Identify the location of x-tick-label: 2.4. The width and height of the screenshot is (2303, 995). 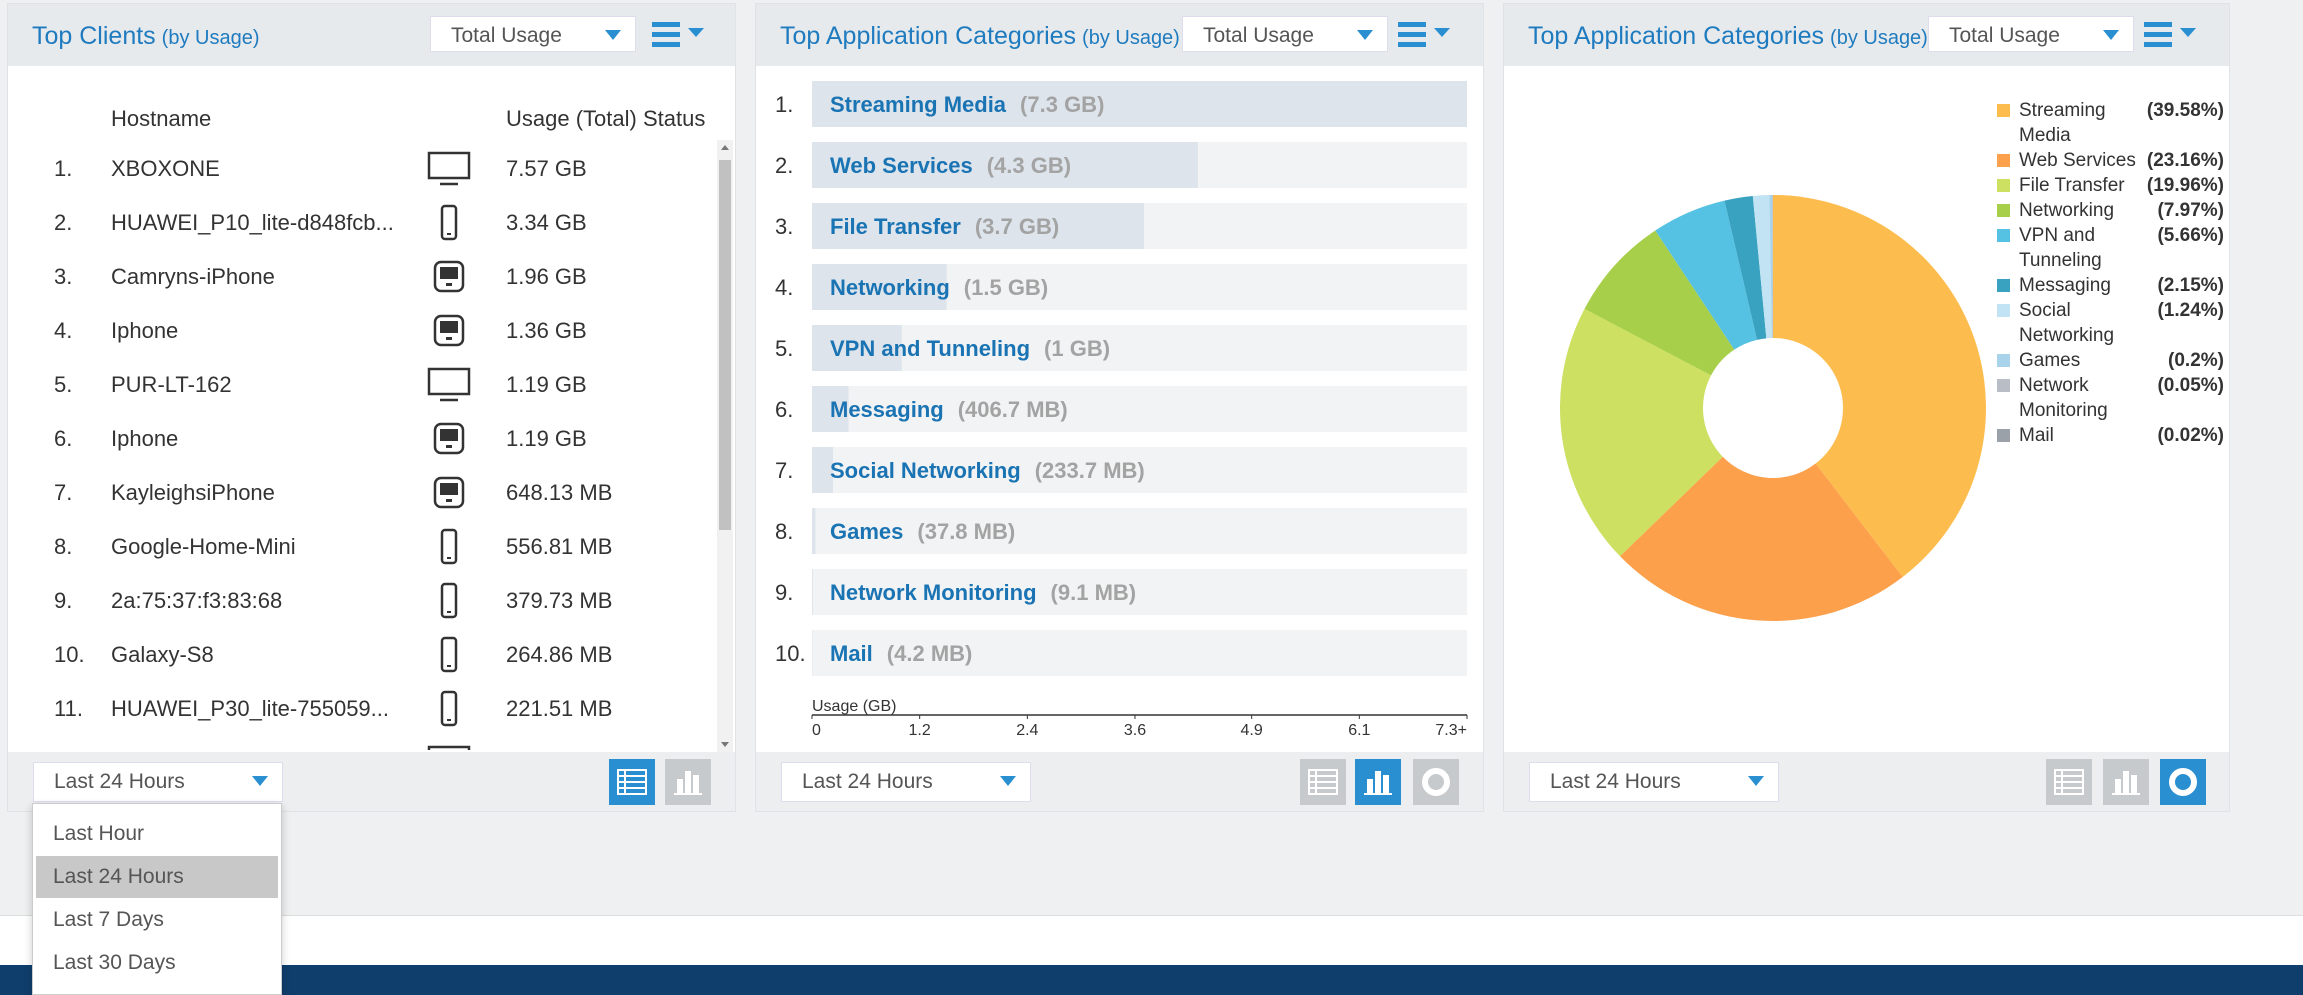
(1027, 730).